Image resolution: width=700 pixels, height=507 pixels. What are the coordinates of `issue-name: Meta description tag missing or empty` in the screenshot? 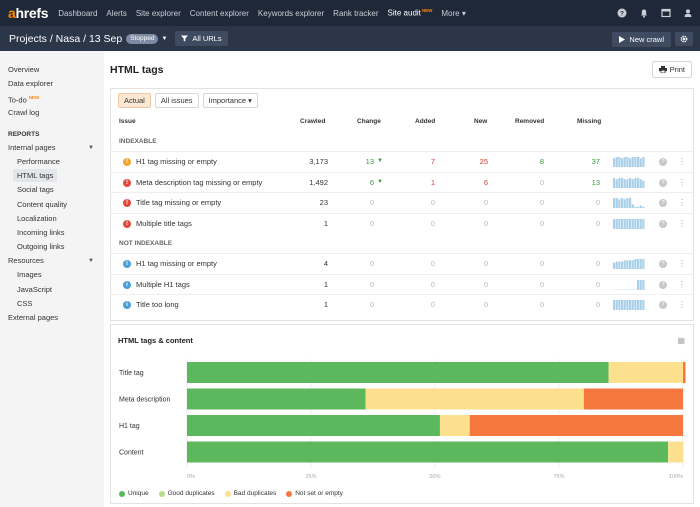 It's located at (199, 182).